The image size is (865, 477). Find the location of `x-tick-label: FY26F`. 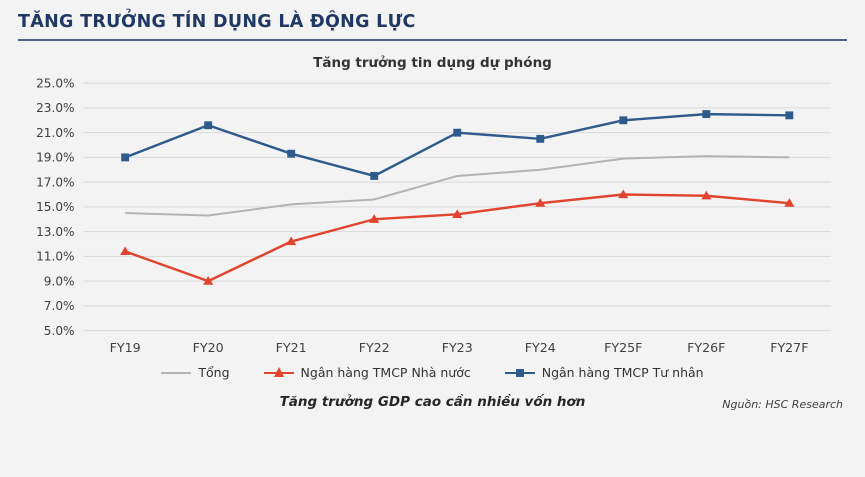

x-tick-label: FY26F is located at coordinates (706, 347).